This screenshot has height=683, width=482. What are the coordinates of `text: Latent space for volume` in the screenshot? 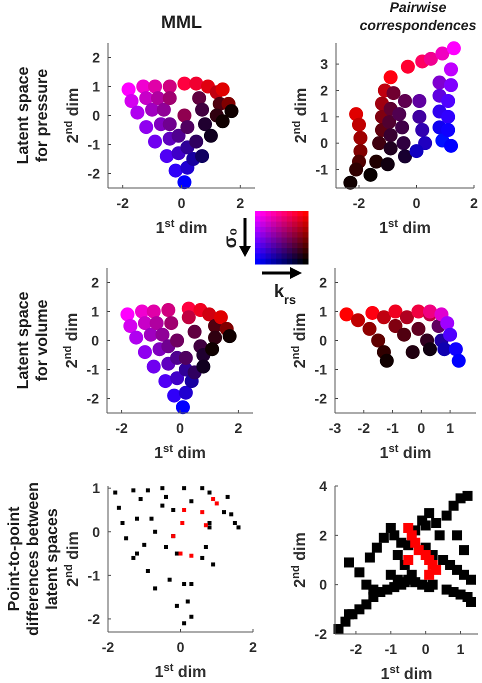 It's located at (33, 340).